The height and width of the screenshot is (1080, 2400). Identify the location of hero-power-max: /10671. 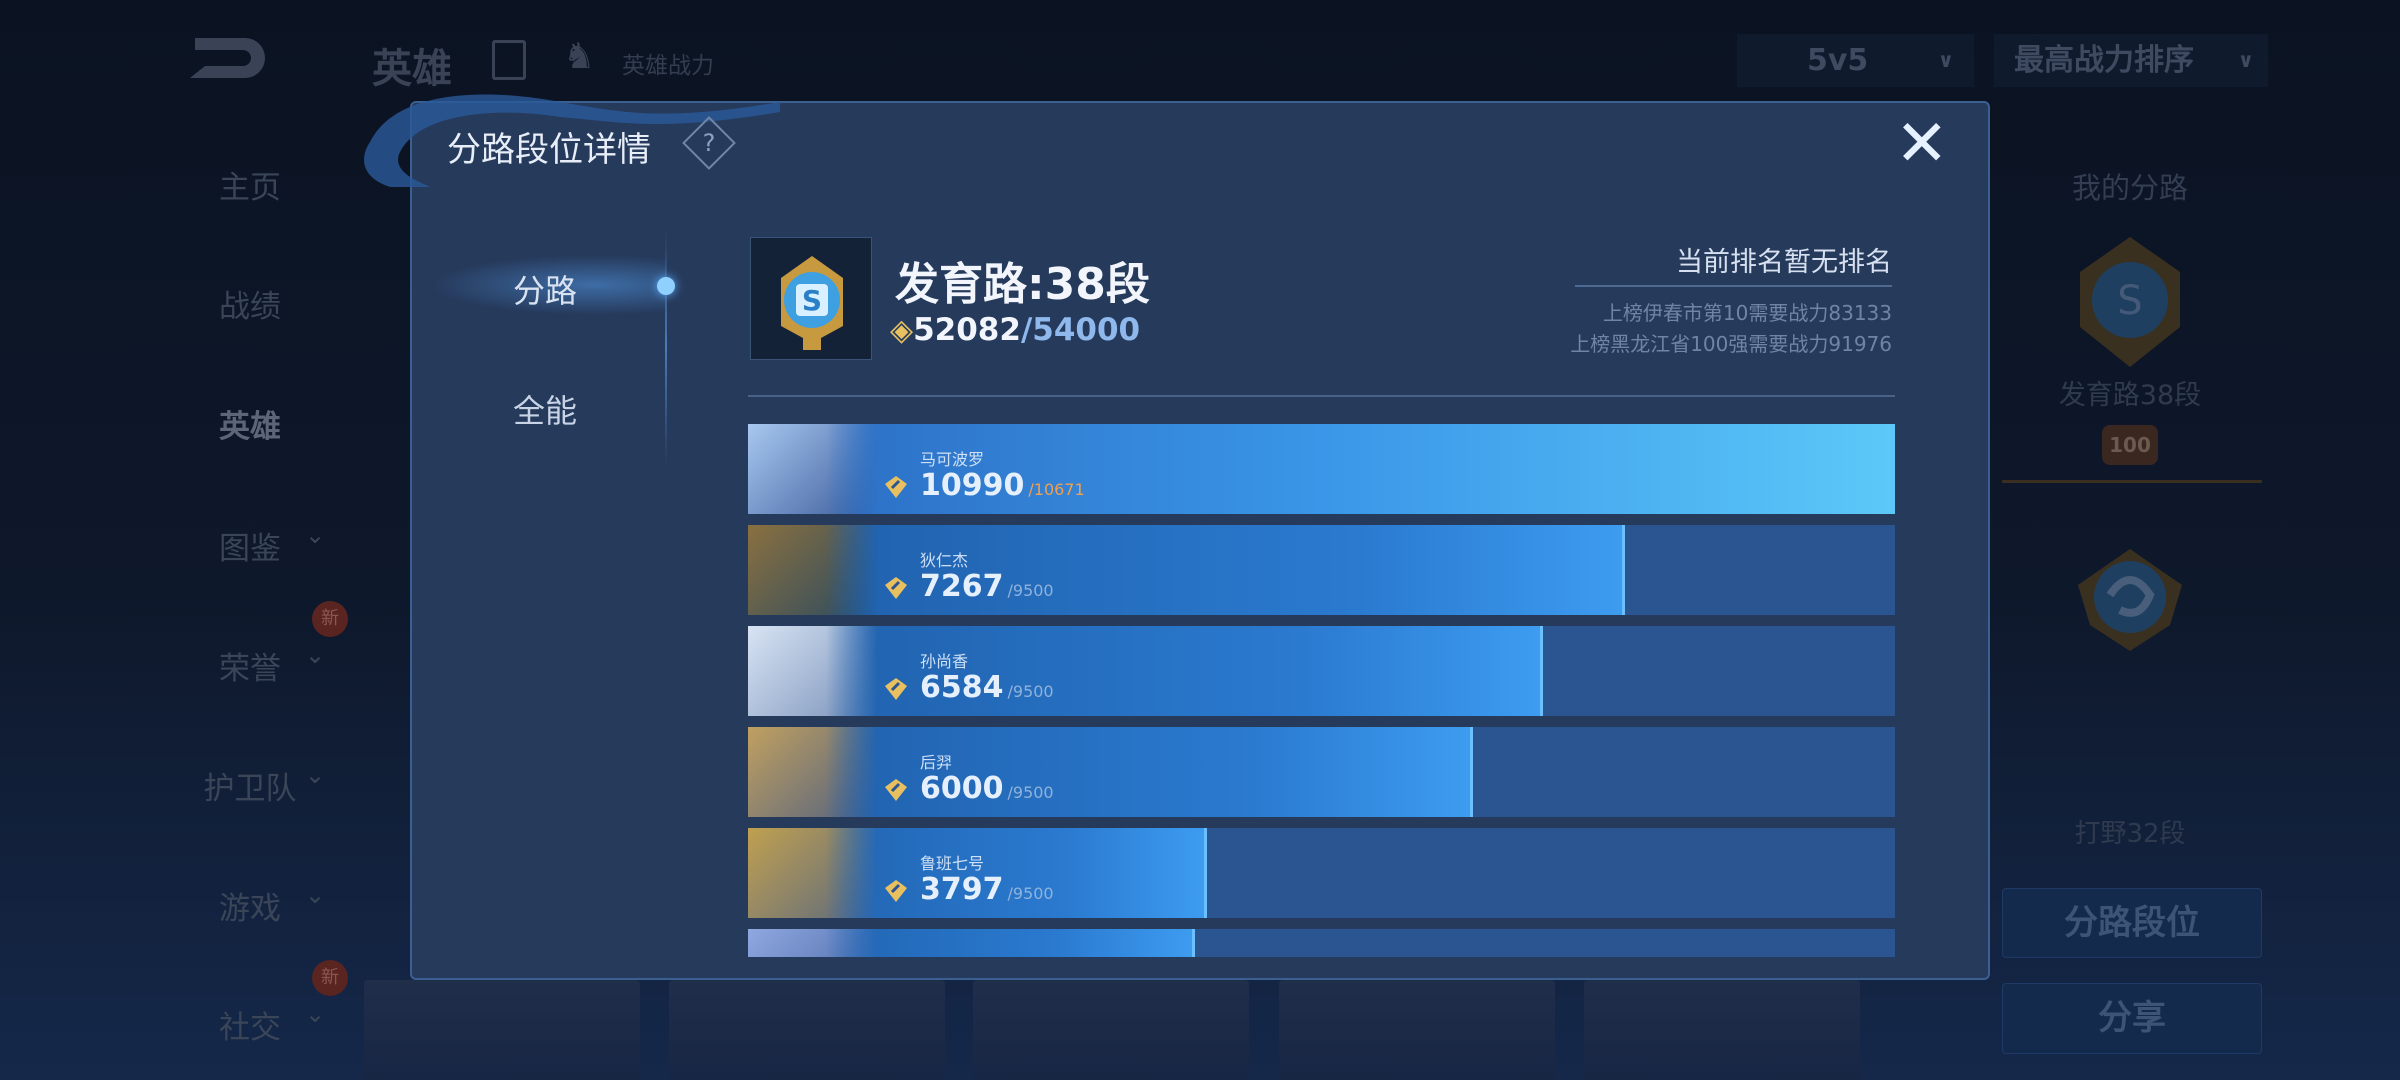
(1056, 489).